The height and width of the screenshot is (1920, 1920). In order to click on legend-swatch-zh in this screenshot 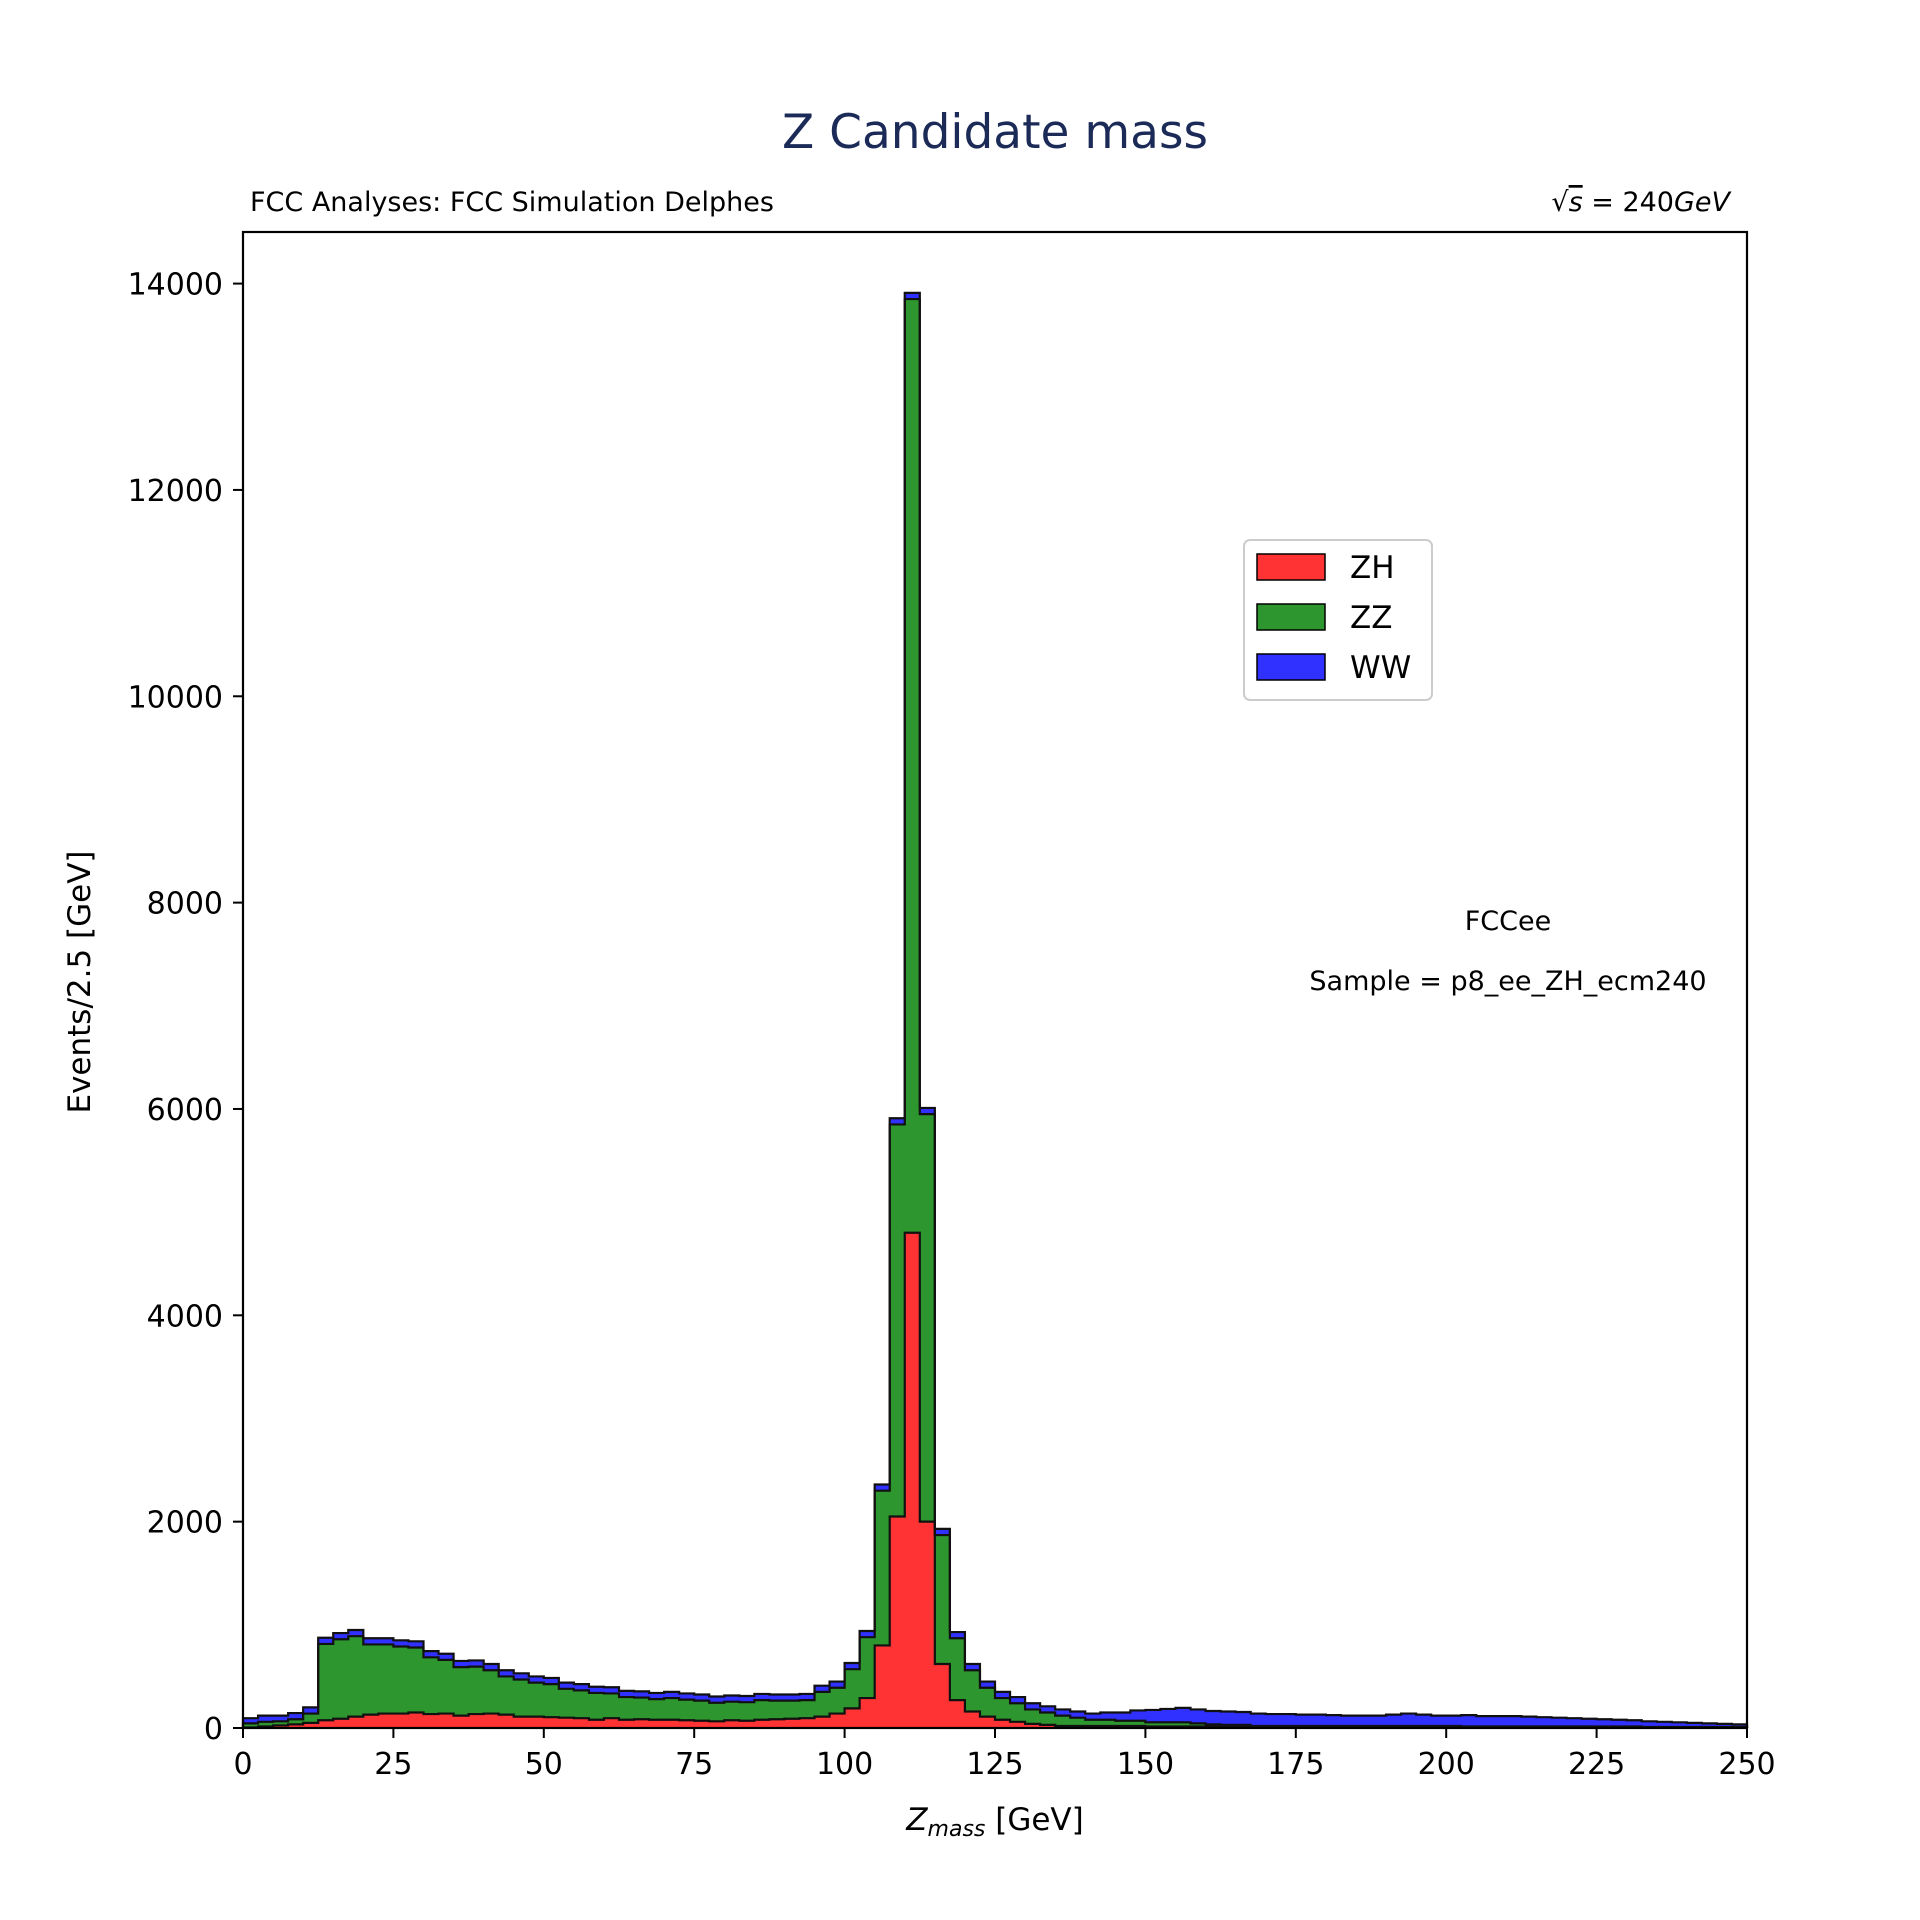, I will do `click(1291, 567)`.